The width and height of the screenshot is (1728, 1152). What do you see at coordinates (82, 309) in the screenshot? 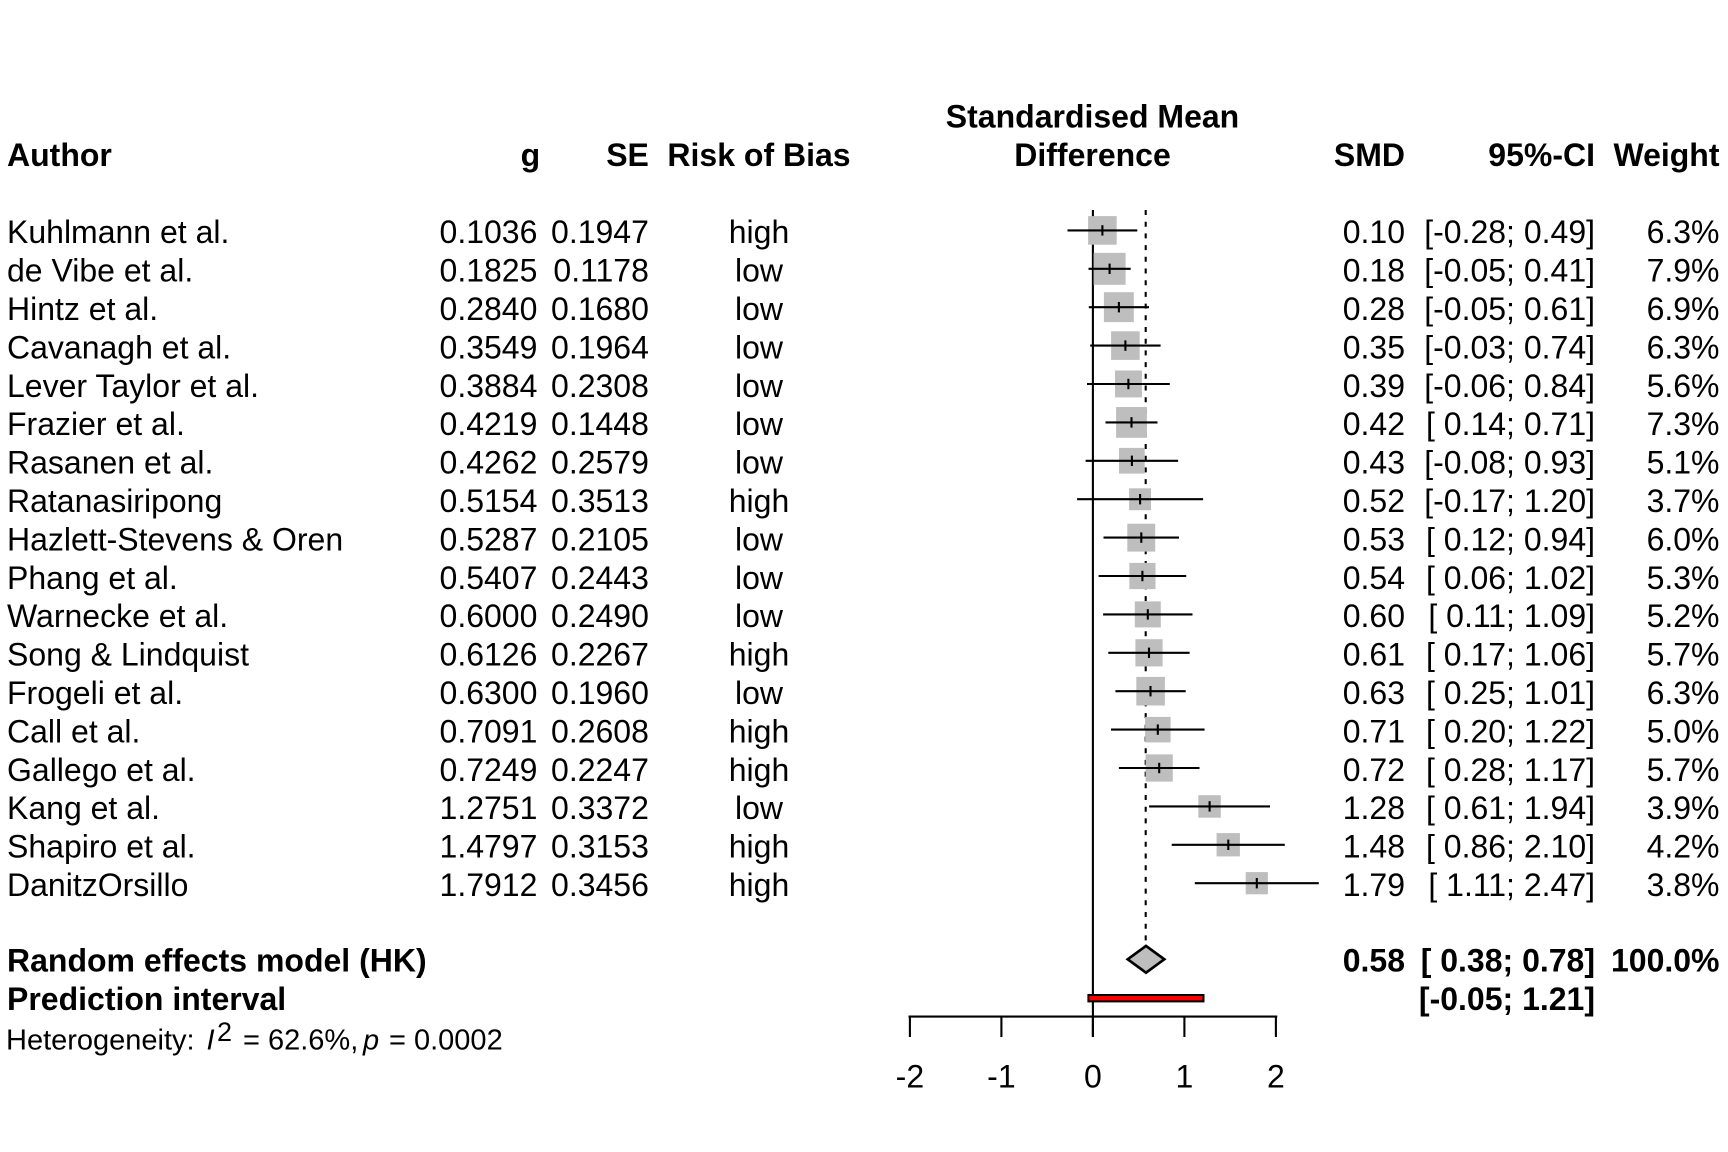
I see `svg-text: Hintz et al.` at bounding box center [82, 309].